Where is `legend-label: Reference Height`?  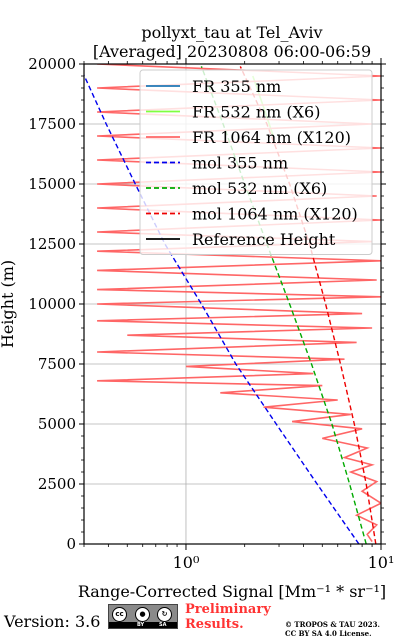
legend-label: Reference Height is located at coordinates (264, 239).